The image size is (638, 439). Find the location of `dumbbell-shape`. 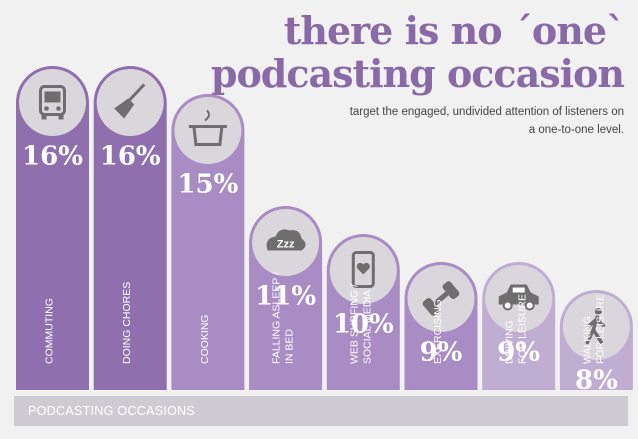

dumbbell-shape is located at coordinates (441, 298).